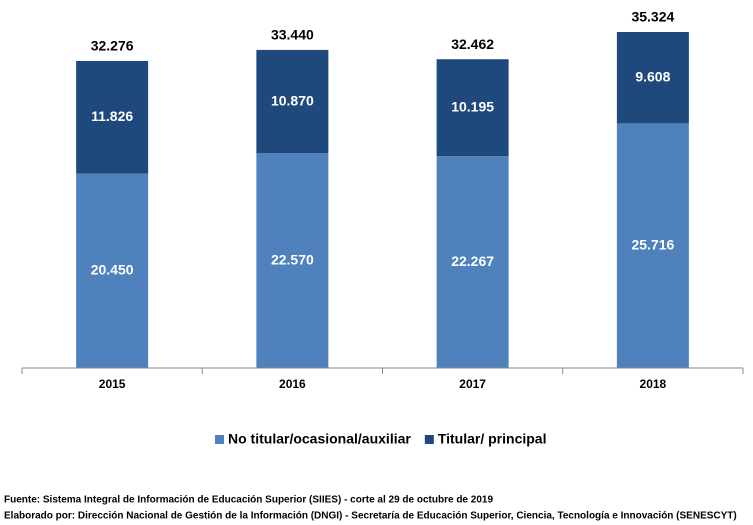 The height and width of the screenshot is (525, 753). I want to click on total-label: 32.462, so click(472, 44).